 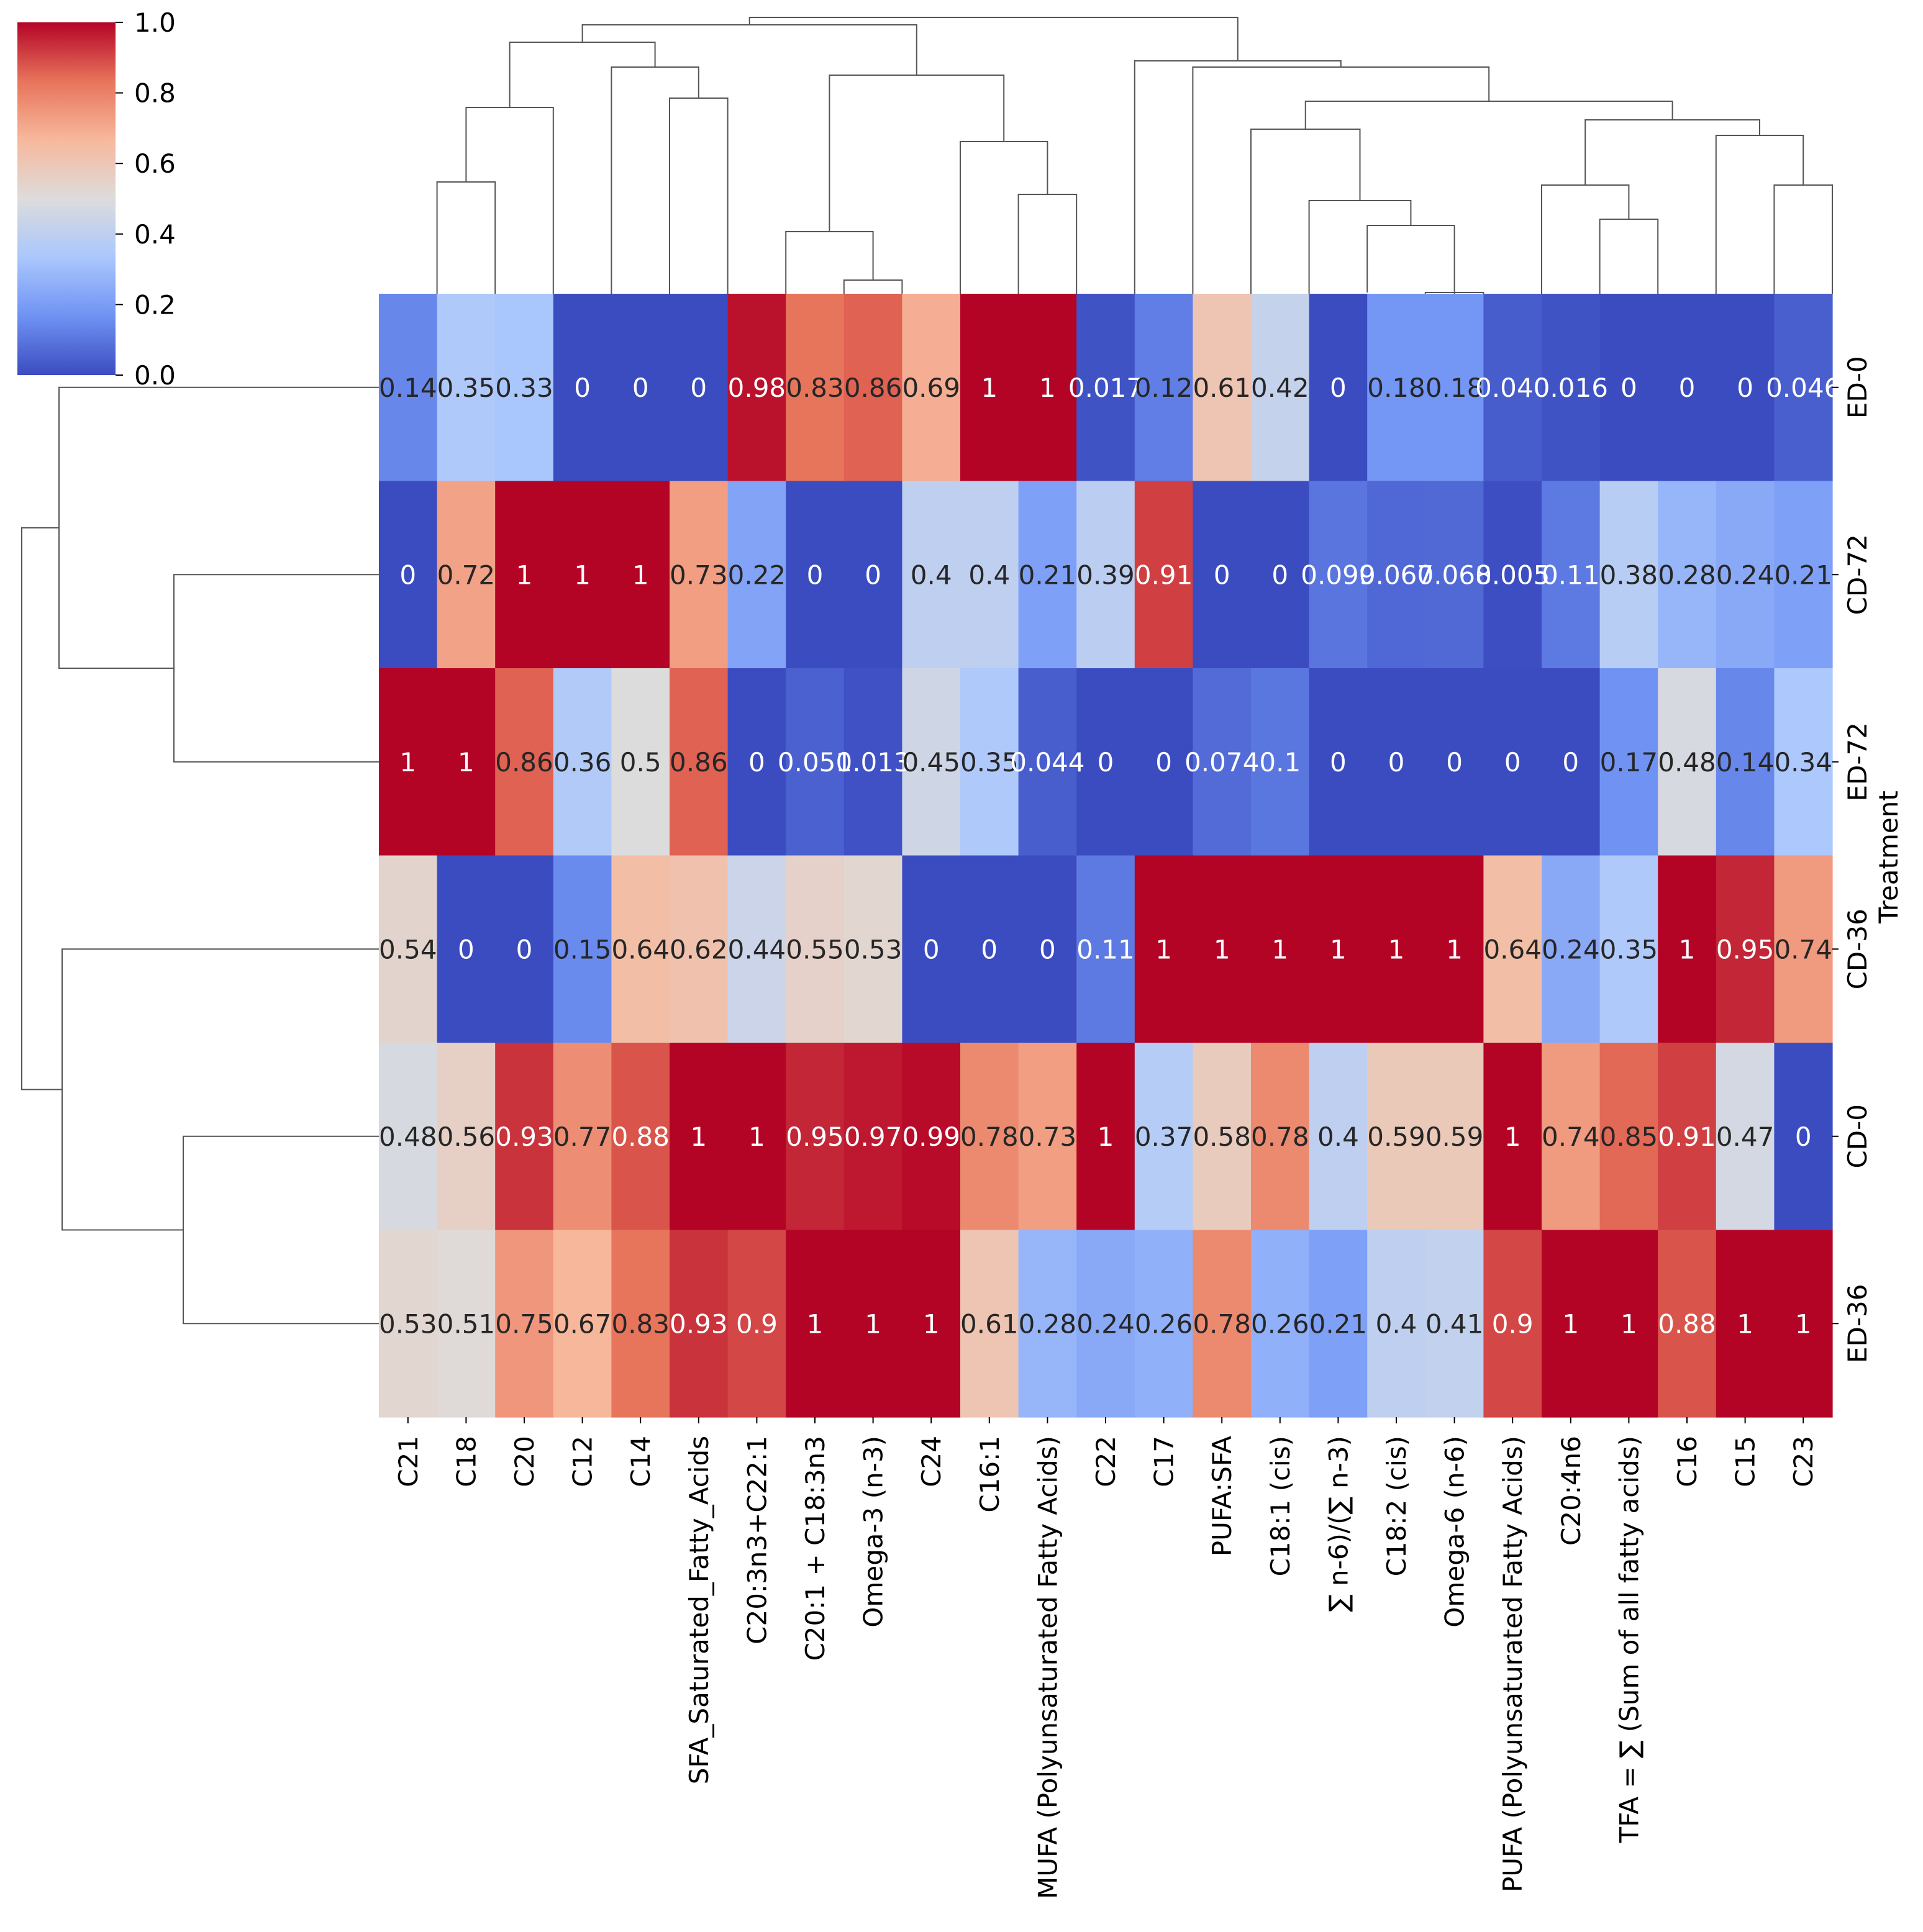 I want to click on cell-value: 0.45, so click(x=931, y=762).